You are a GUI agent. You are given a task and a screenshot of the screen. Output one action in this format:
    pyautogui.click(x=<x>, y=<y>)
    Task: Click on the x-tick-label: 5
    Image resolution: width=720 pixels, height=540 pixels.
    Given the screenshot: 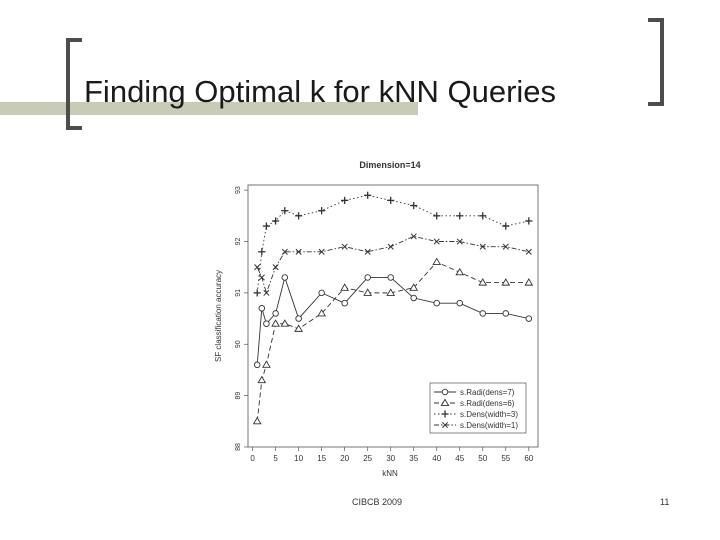 What is the action you would take?
    pyautogui.click(x=275, y=458)
    